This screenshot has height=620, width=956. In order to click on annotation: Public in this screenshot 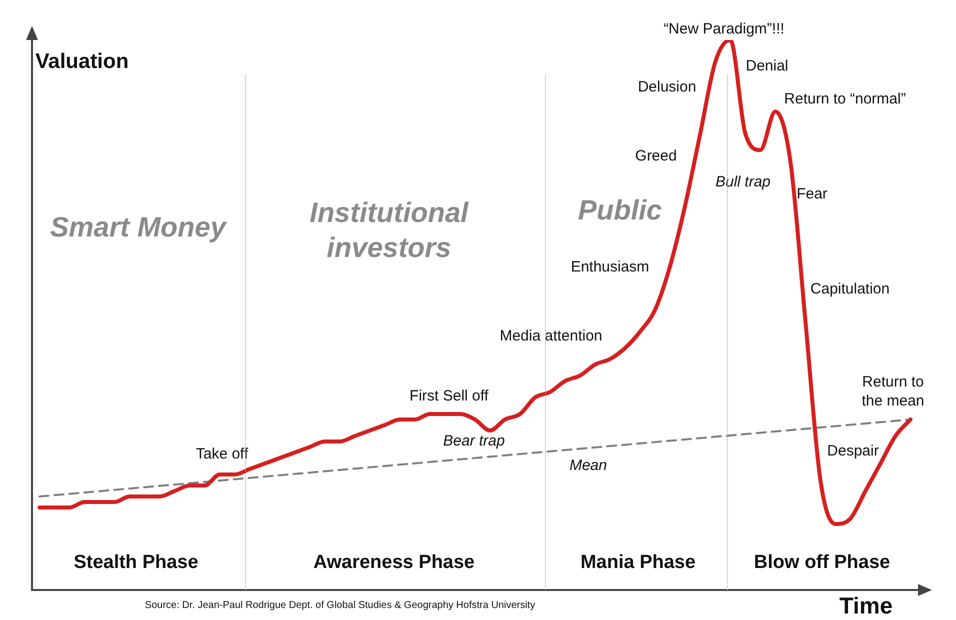, I will do `click(620, 211)`.